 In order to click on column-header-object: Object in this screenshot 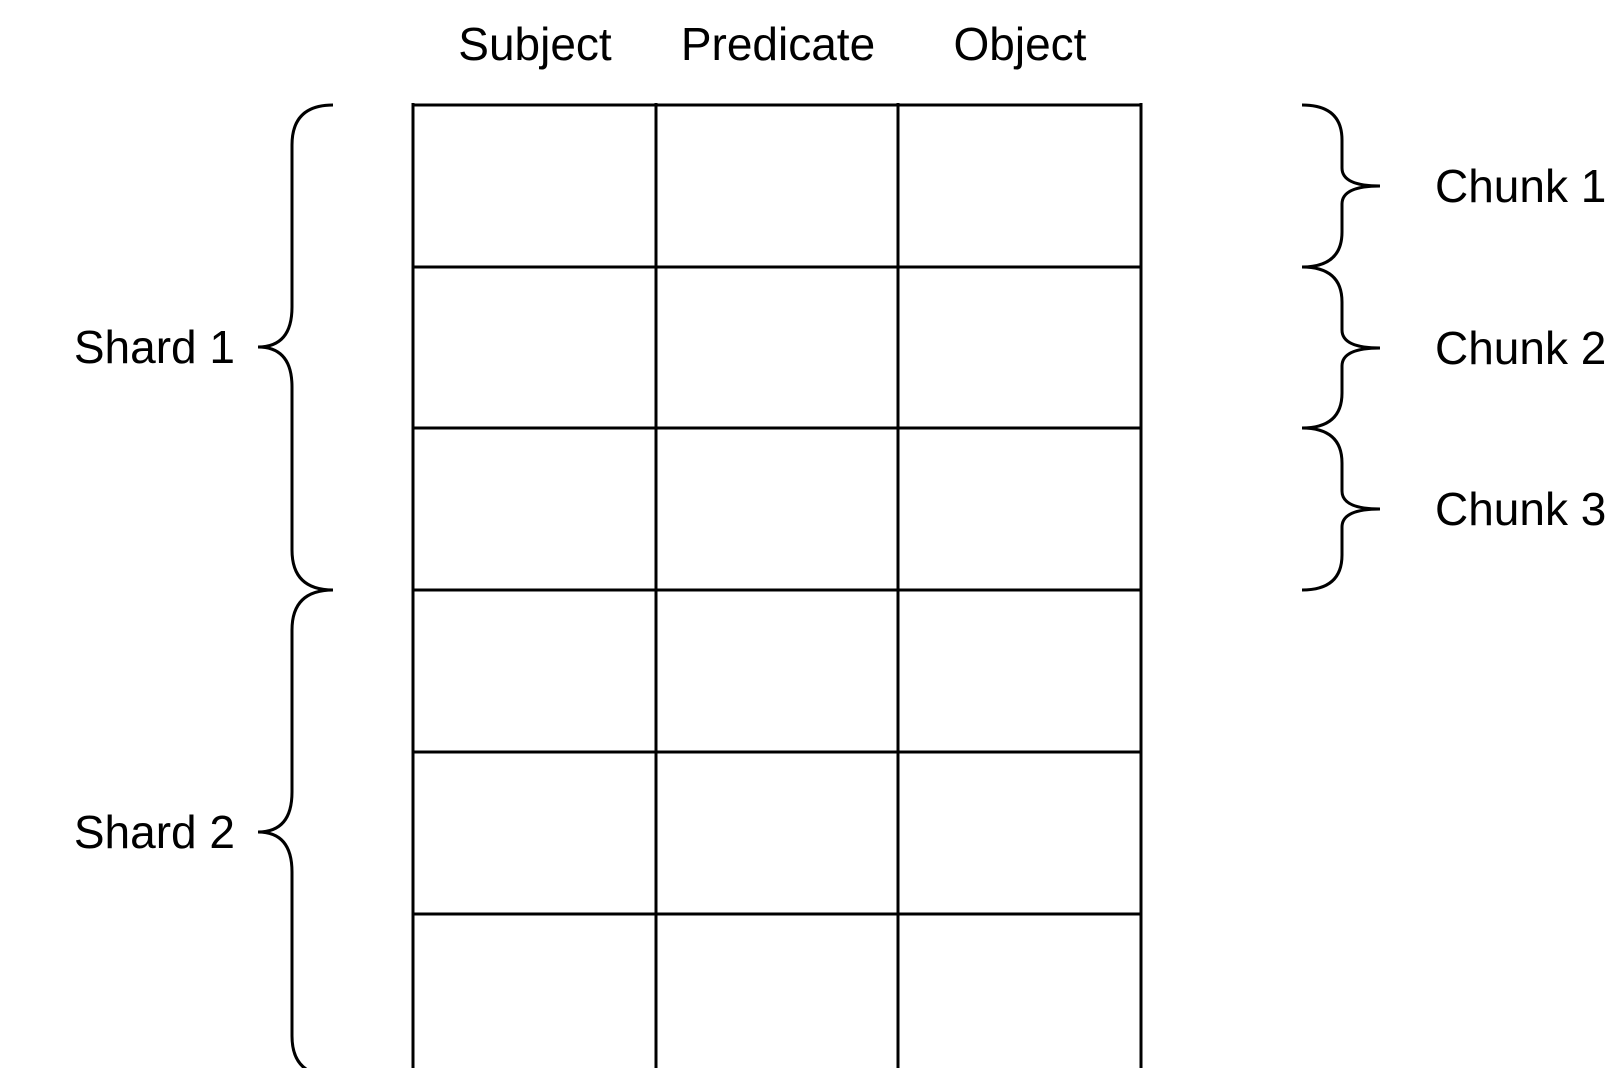, I will do `click(1020, 44)`.